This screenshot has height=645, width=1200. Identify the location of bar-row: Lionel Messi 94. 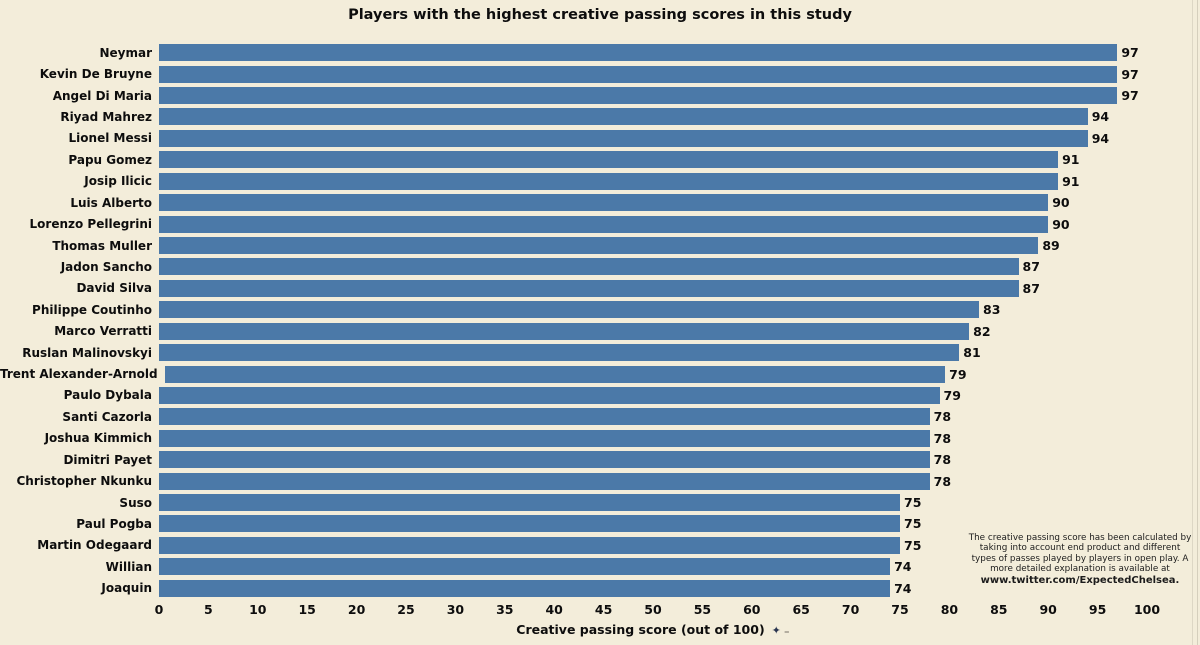
(600, 138).